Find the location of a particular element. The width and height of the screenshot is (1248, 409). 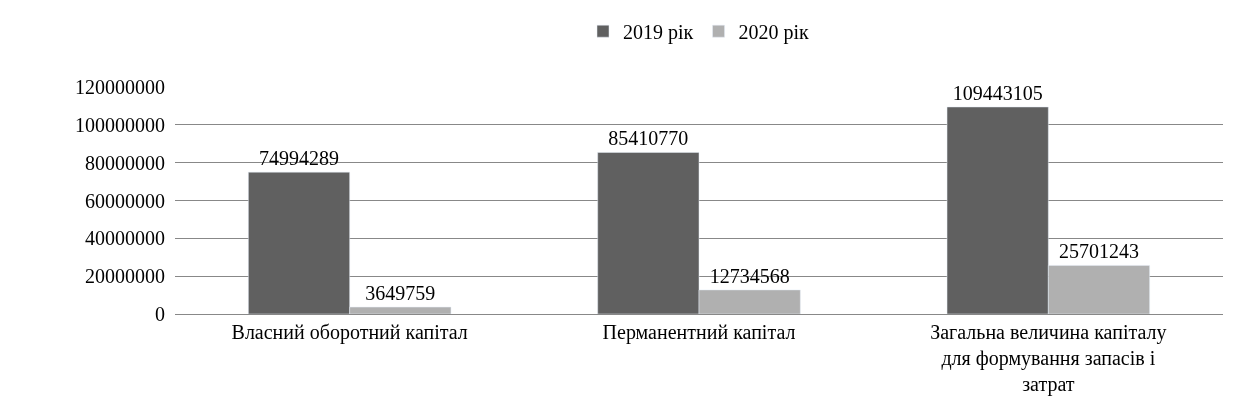

y-tick-label: 120000000 is located at coordinates (120, 87).